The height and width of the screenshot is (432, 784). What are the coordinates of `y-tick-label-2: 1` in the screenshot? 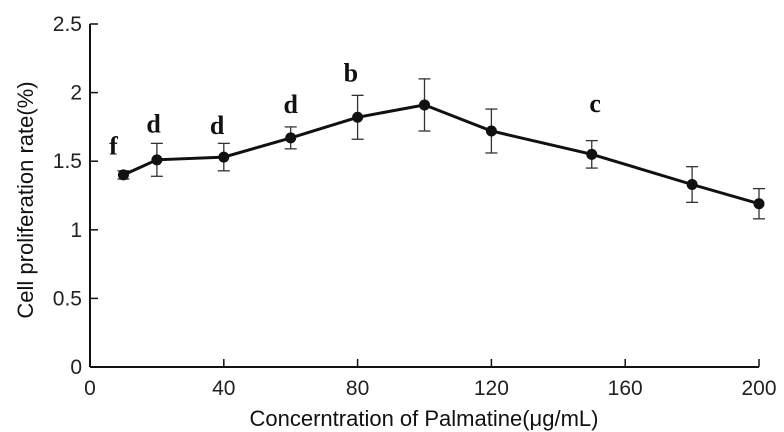 It's located at (76, 230).